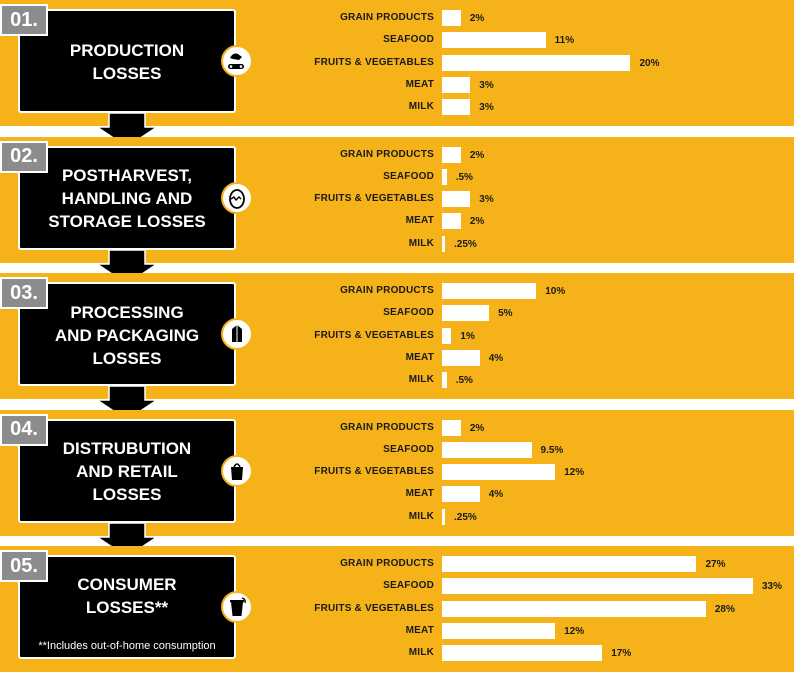 Image resolution: width=794 pixels, height=673 pixels. I want to click on value-label: 10%, so click(555, 291).